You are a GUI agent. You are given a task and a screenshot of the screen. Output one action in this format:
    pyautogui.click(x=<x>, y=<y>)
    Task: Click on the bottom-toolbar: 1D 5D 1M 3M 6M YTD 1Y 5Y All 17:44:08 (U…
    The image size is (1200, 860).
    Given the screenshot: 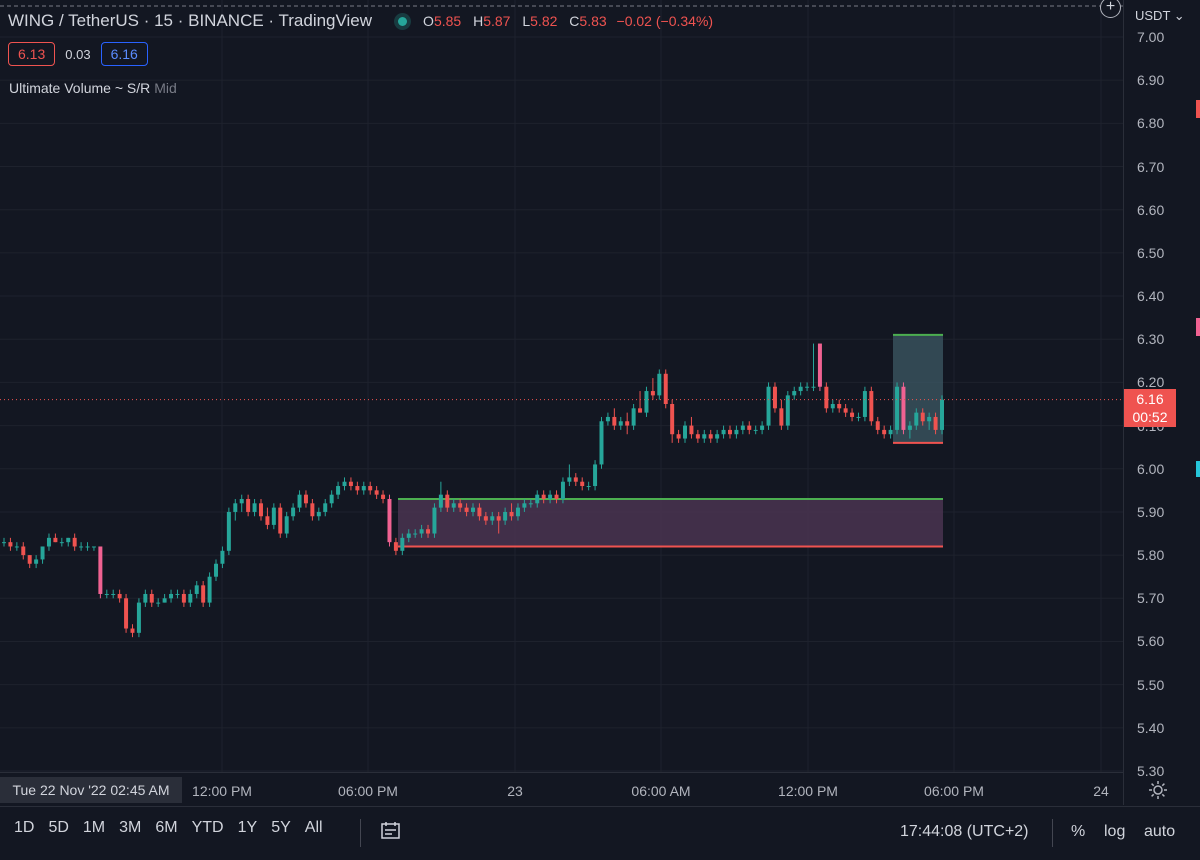 What is the action you would take?
    pyautogui.click(x=600, y=833)
    